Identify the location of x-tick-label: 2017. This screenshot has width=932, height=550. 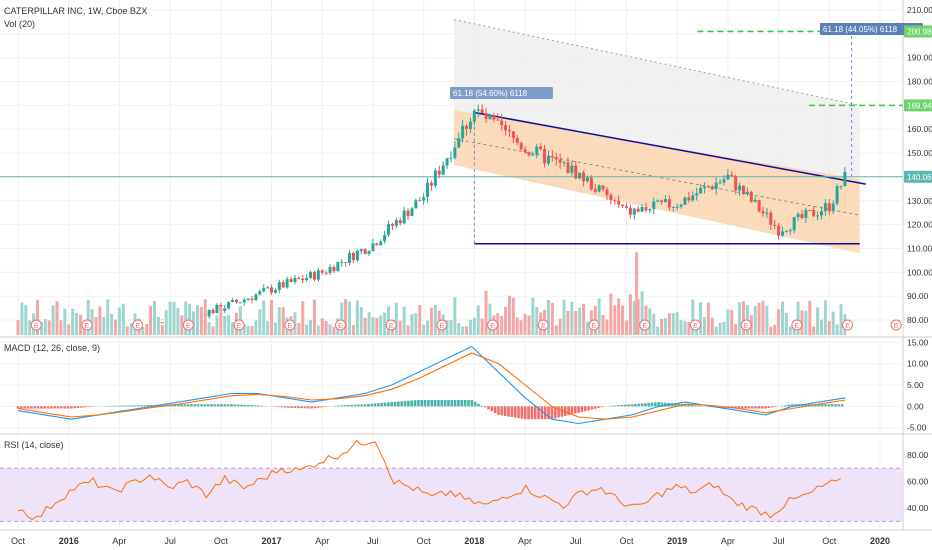
(272, 541).